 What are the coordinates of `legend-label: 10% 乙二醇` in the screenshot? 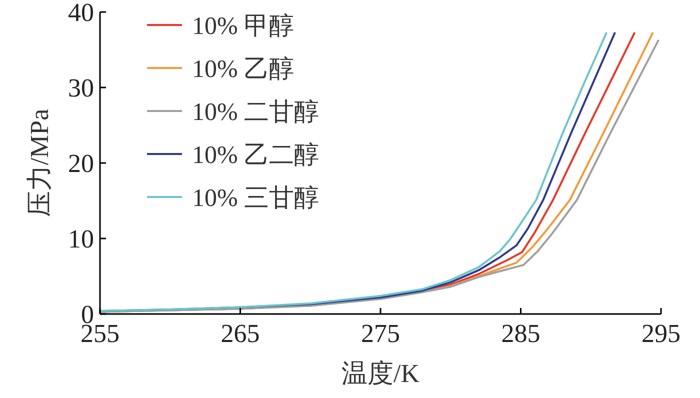 It's located at (256, 155).